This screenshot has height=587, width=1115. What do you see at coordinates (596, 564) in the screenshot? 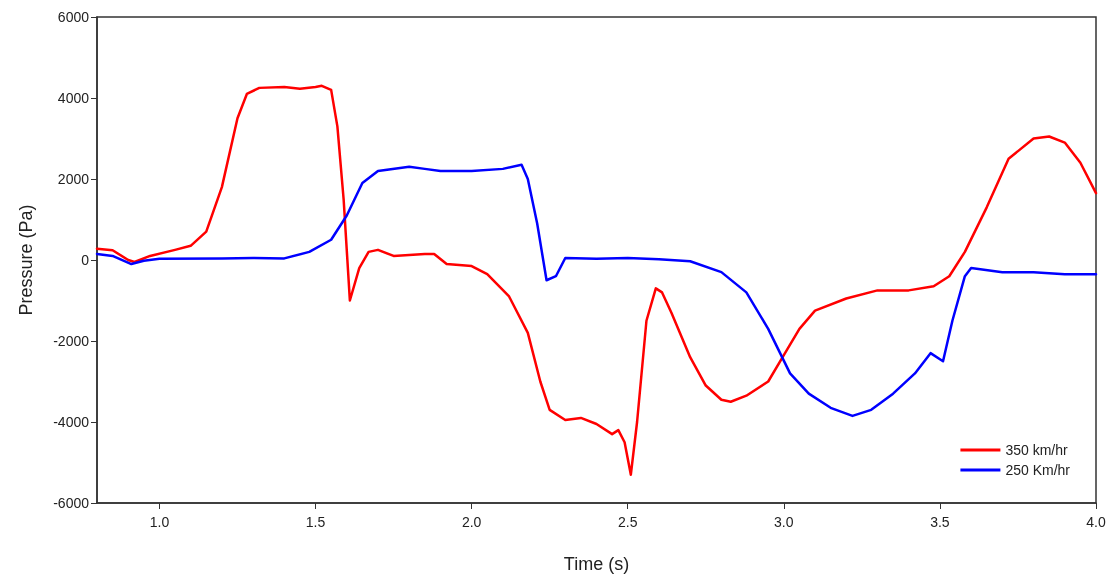
I see `x-axis-title: Time (s)` at bounding box center [596, 564].